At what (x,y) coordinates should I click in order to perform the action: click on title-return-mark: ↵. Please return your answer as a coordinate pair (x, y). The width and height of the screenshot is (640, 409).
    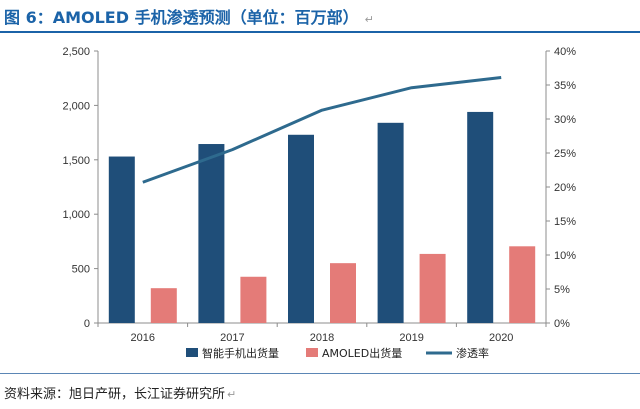
    Looking at the image, I should click on (369, 19).